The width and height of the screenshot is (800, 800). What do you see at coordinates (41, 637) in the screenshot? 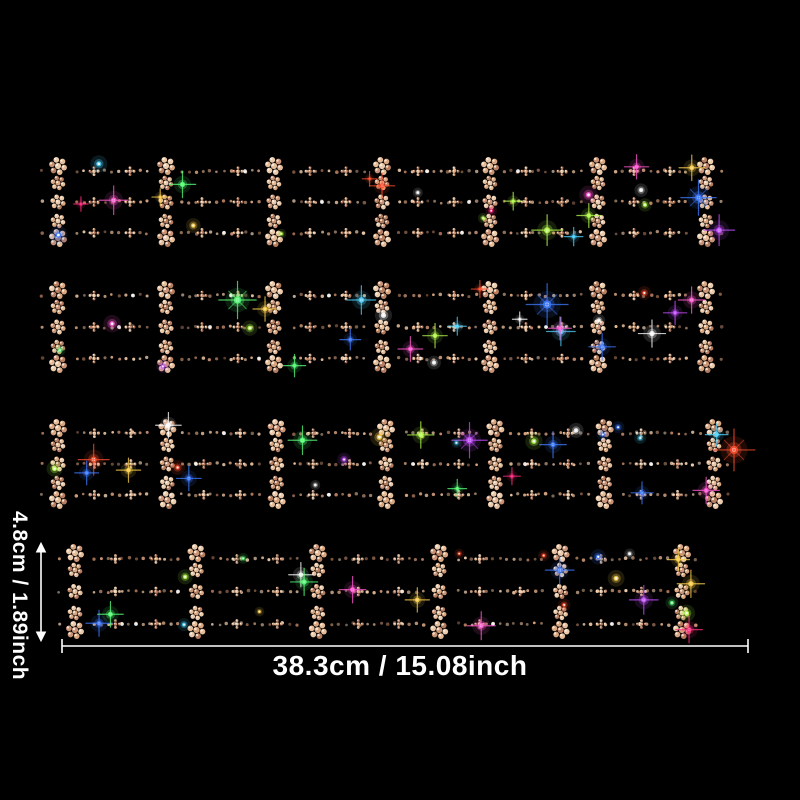
I see `arrow-down-icon` at bounding box center [41, 637].